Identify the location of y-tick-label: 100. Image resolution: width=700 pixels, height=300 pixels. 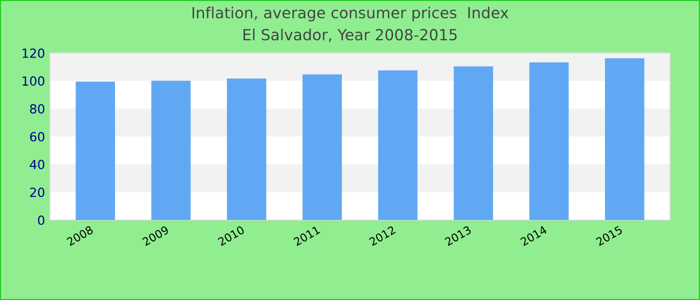
(33, 81).